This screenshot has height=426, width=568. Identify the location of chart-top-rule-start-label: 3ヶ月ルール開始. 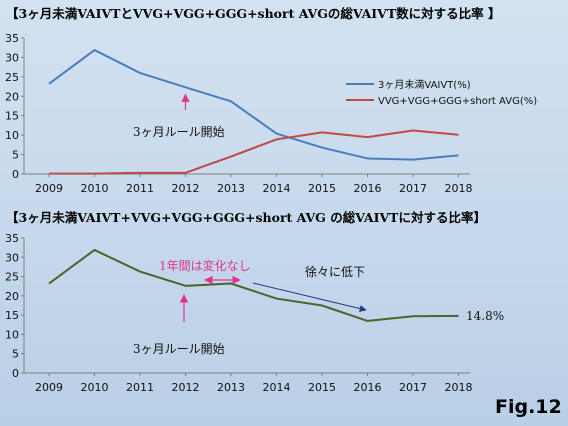
(179, 132).